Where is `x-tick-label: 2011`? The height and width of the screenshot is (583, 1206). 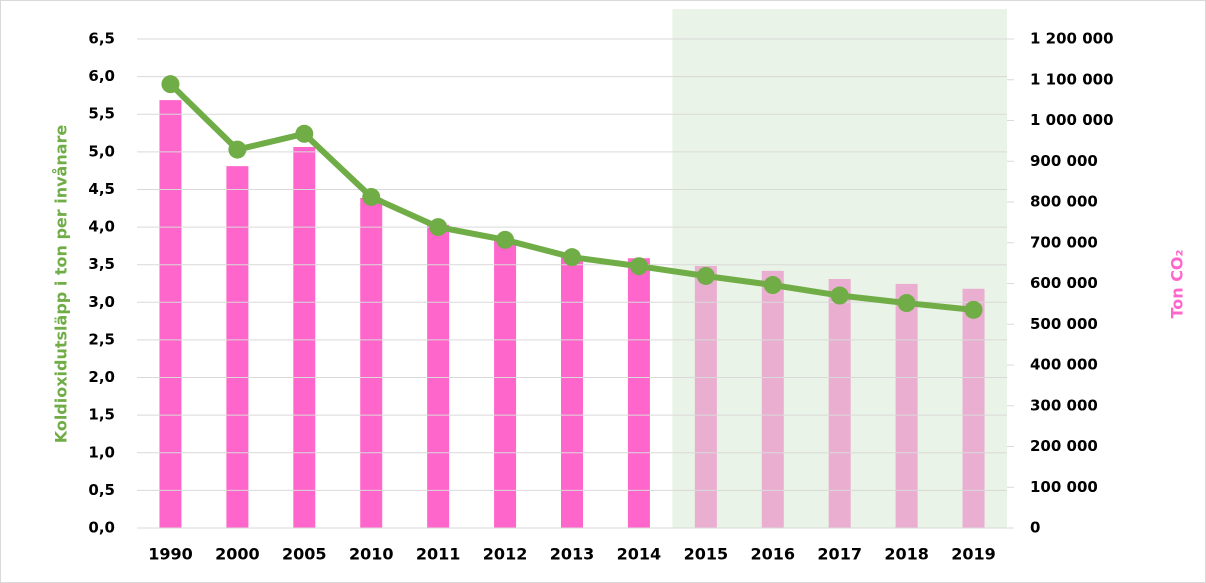
x-tick-label: 2011 is located at coordinates (438, 554).